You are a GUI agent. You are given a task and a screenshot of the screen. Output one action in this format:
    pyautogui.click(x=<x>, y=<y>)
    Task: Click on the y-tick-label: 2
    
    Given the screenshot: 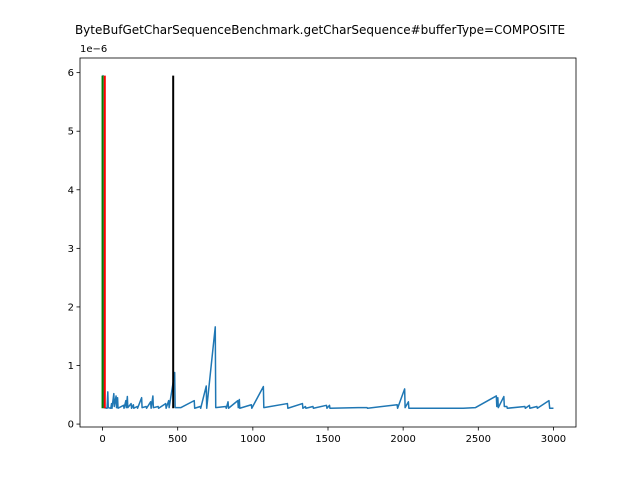 What is the action you would take?
    pyautogui.click(x=71, y=307)
    